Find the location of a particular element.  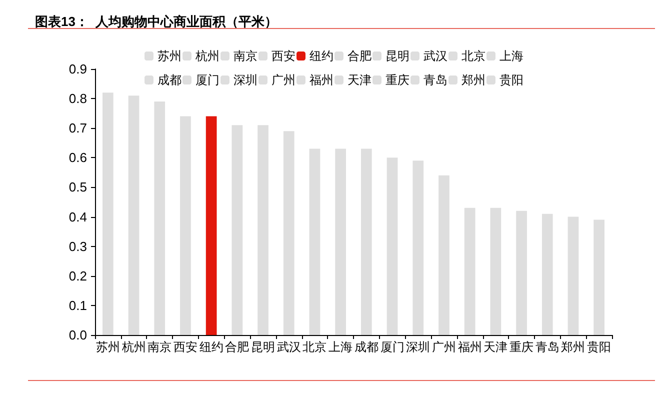

x-tick-label: 北京 is located at coordinates (314, 347).